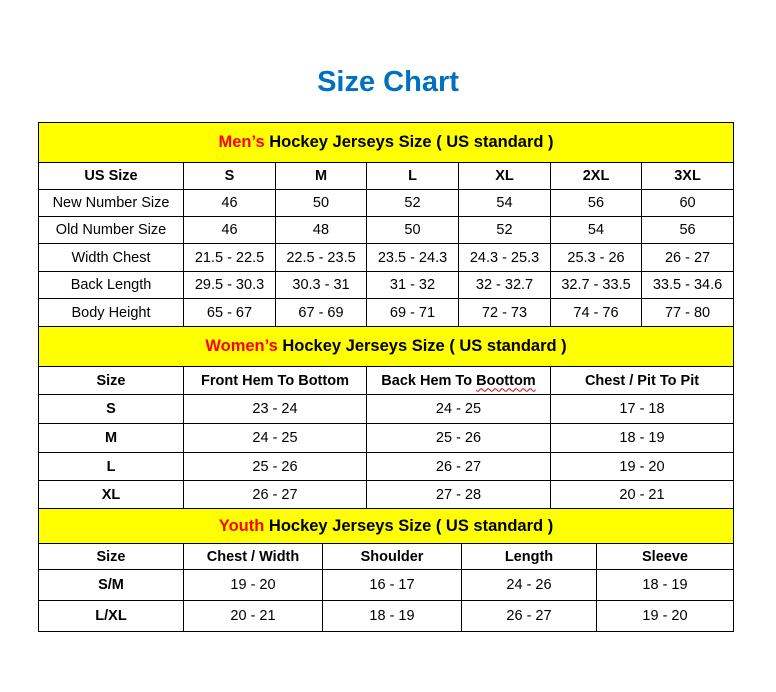  What do you see at coordinates (111, 285) in the screenshot?
I see `row-label: Back Length` at bounding box center [111, 285].